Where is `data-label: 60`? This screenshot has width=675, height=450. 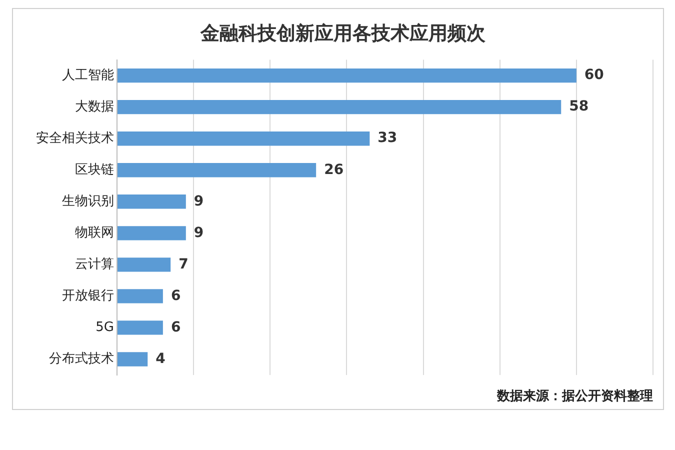 data-label: 60 is located at coordinates (594, 75).